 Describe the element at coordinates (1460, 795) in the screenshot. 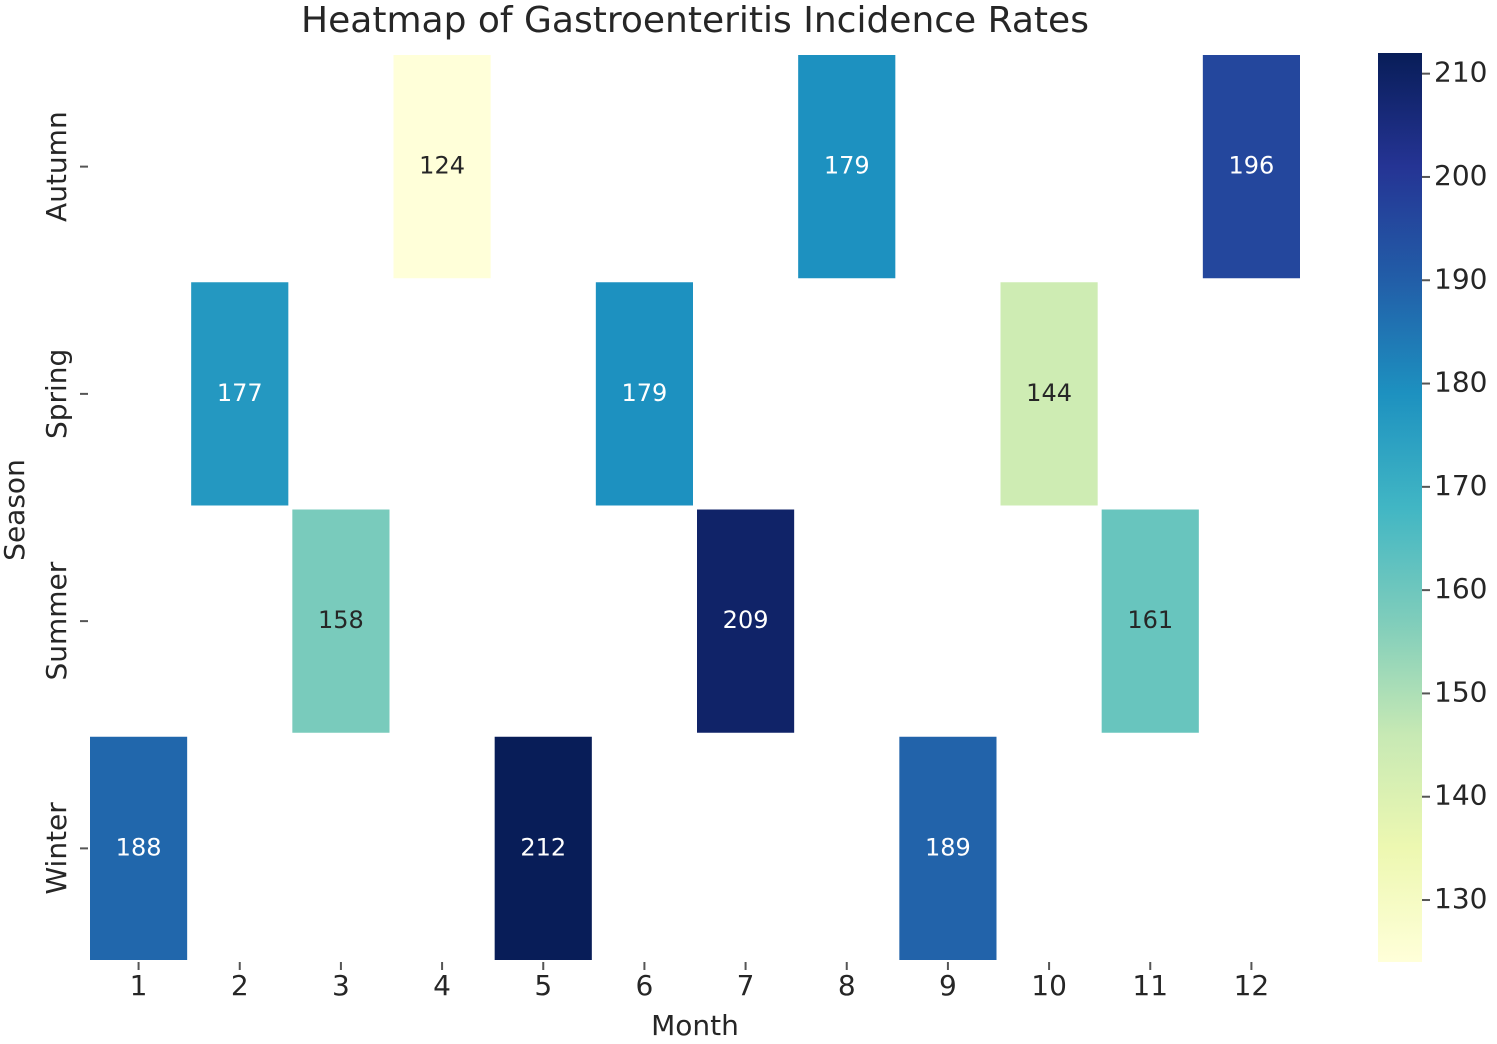

I see `colorbar-tick-label: 140` at that location.